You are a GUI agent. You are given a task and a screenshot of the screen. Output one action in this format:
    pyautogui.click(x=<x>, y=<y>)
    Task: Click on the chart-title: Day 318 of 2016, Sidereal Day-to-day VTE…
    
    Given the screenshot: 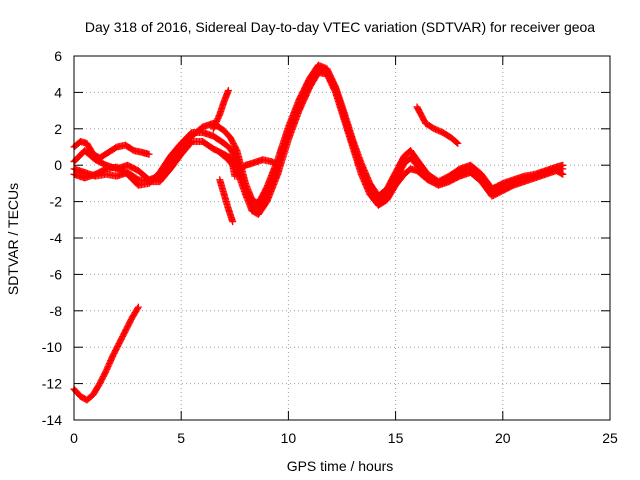 What is the action you would take?
    pyautogui.click(x=340, y=27)
    